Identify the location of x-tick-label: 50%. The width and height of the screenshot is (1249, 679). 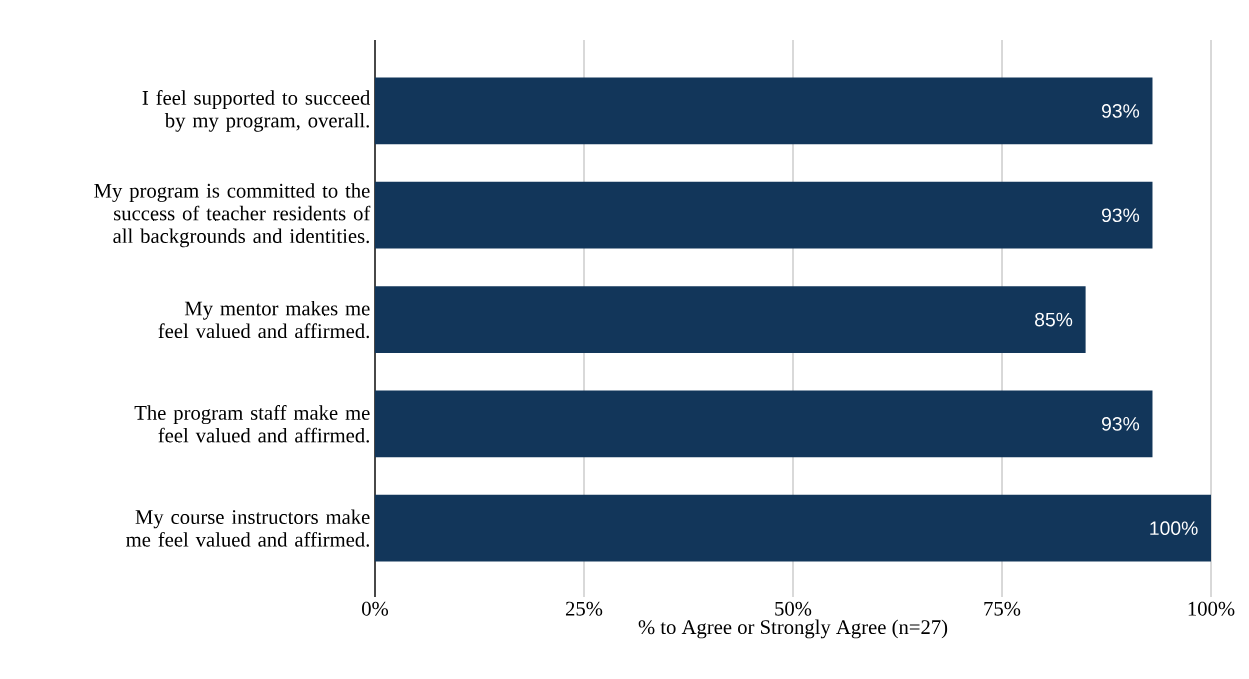
(793, 608).